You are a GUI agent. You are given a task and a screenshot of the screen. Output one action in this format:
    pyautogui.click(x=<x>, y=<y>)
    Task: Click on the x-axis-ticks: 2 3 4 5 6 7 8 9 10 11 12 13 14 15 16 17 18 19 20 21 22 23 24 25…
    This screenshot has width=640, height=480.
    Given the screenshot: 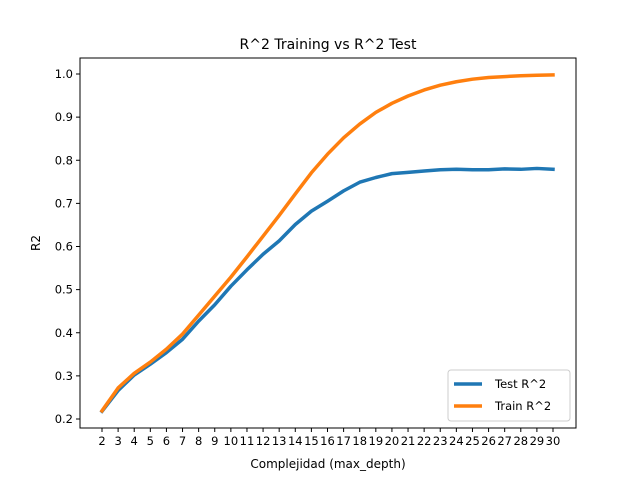 What is the action you would take?
    pyautogui.click(x=329, y=438)
    